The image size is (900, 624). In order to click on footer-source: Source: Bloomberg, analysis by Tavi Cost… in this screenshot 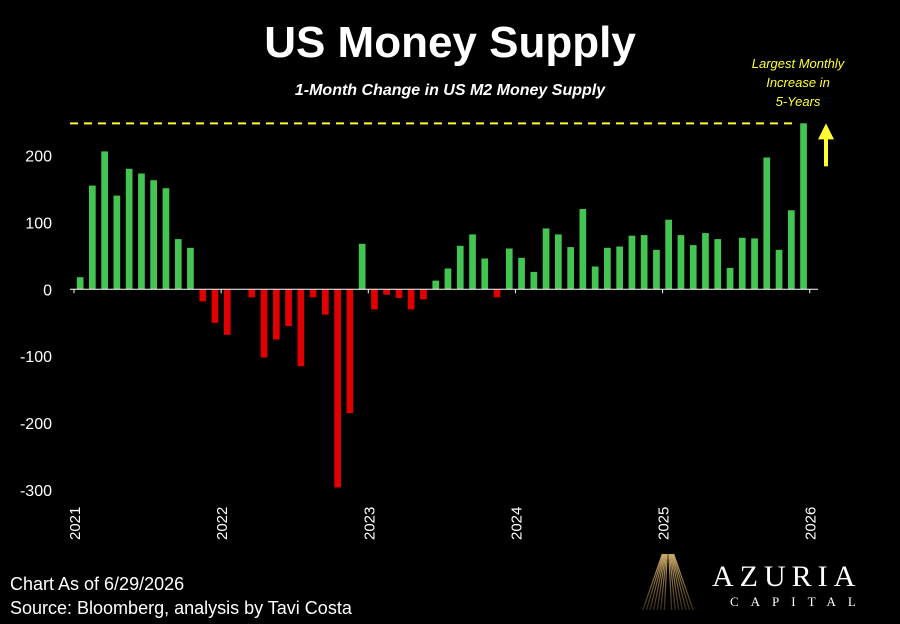, I will do `click(181, 608)`.